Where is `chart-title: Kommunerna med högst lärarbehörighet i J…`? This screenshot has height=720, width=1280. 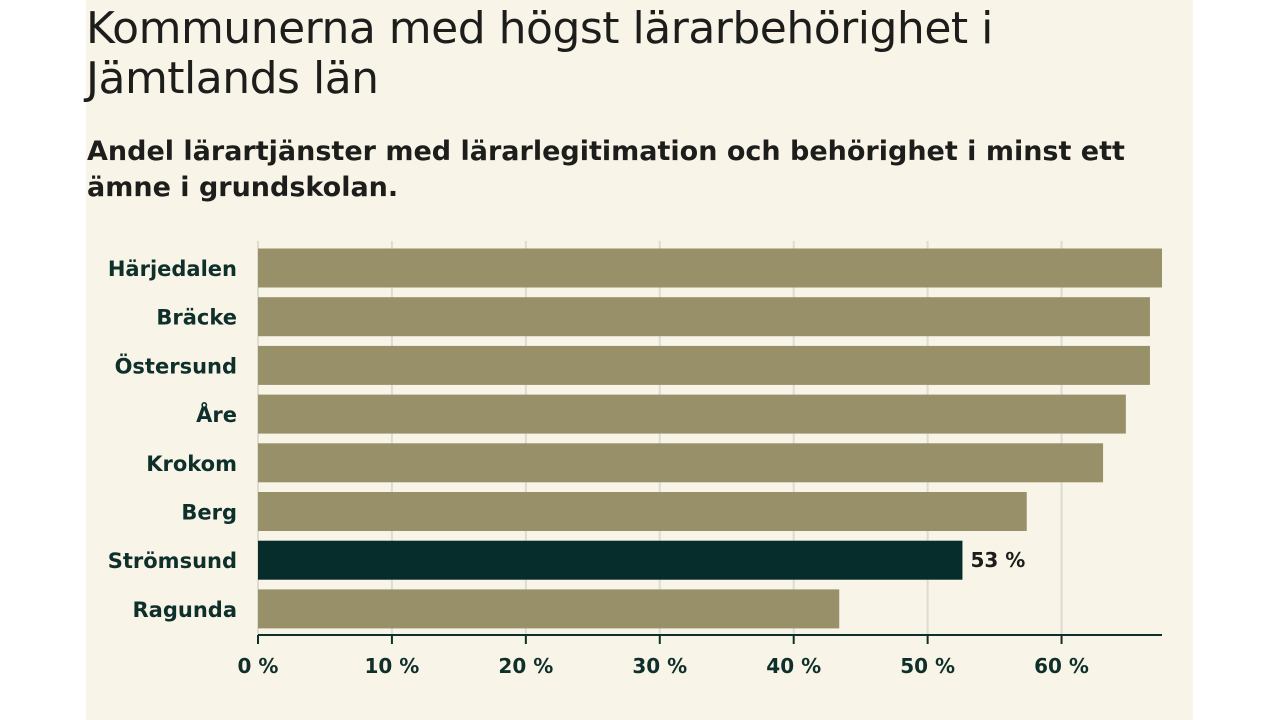 chart-title: Kommunerna med högst lärarbehörighet i J… is located at coordinates (539, 53).